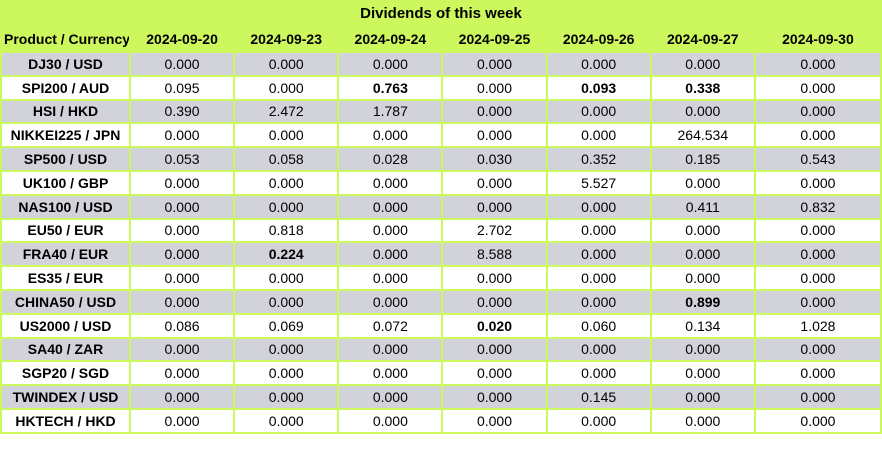 This screenshot has height=469, width=882. I want to click on product-cell: SPI200 / AUD, so click(65, 87).